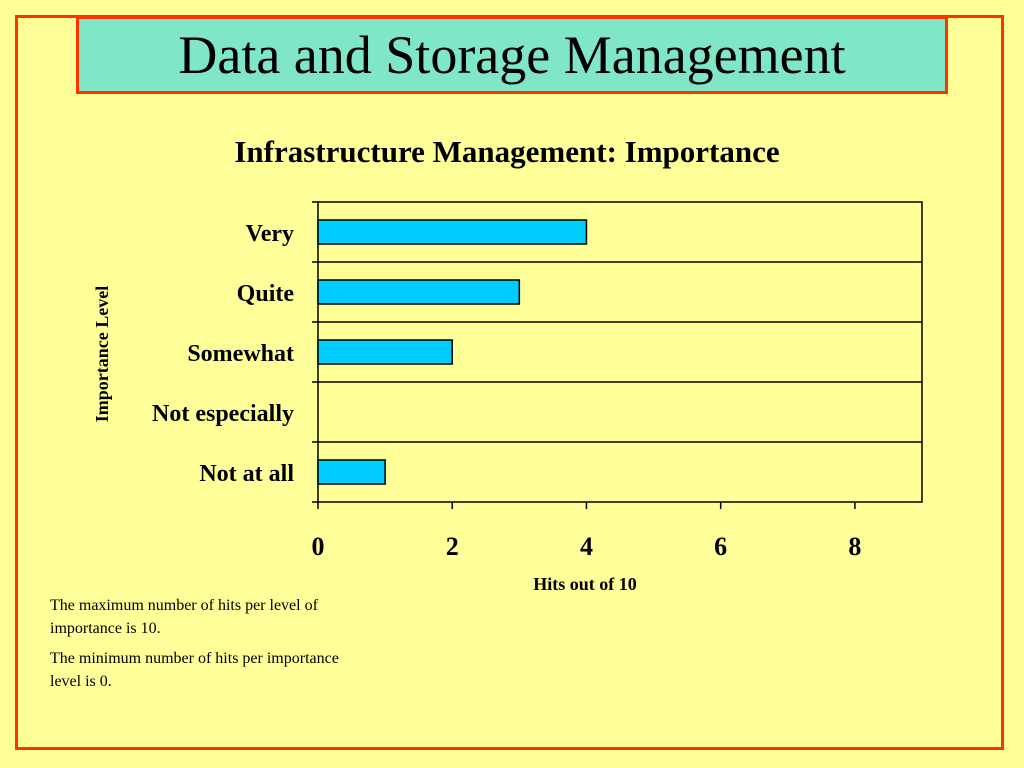  I want to click on x-tick-label: 4, so click(586, 546).